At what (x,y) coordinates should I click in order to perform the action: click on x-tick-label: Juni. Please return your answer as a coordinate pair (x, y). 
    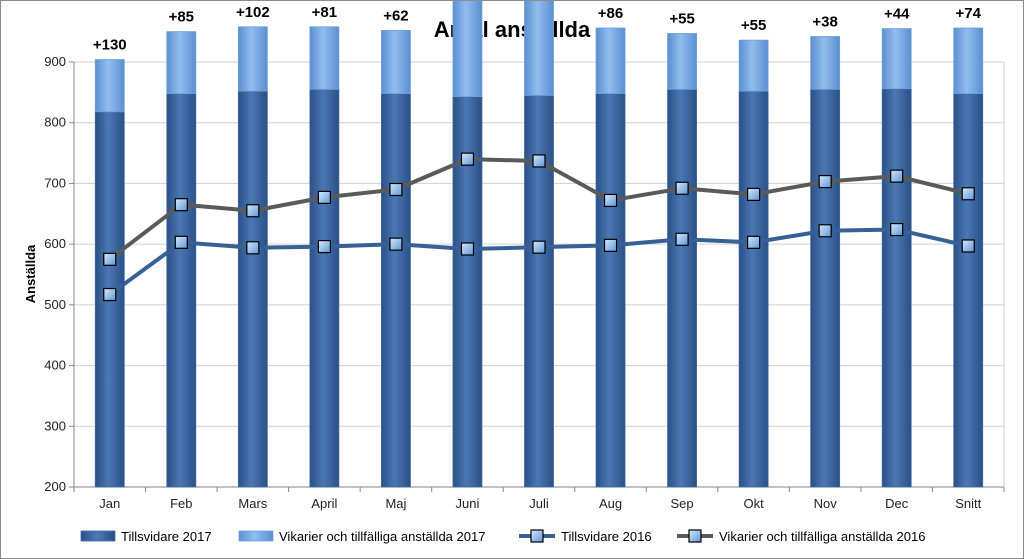
    Looking at the image, I should click on (468, 503).